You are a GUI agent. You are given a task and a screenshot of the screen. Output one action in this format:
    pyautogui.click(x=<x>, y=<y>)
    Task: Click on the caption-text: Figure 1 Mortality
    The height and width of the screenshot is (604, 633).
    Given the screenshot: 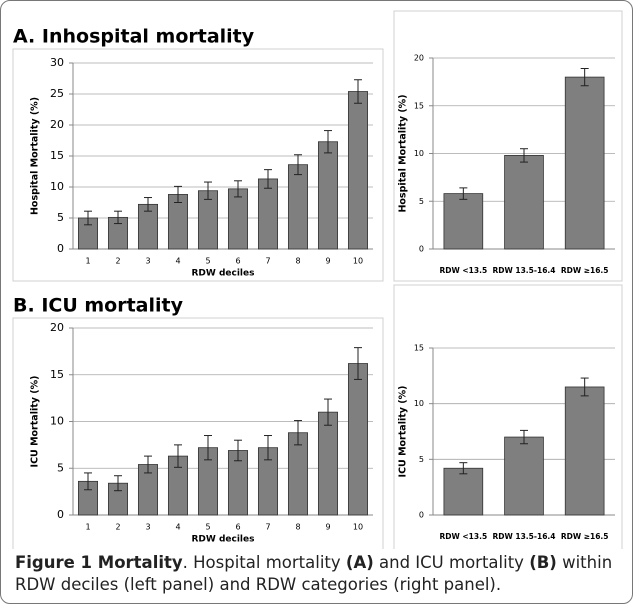 What is the action you would take?
    pyautogui.click(x=99, y=562)
    